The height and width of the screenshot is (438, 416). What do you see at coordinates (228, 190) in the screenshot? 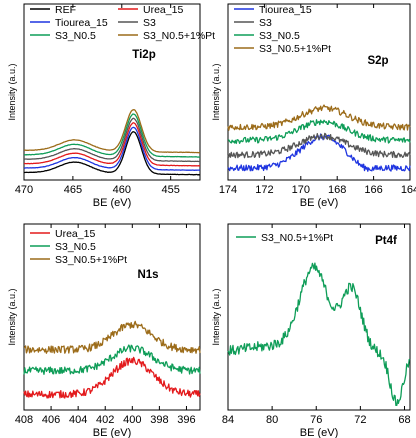
I see `x-tick-label: 174` at bounding box center [228, 190].